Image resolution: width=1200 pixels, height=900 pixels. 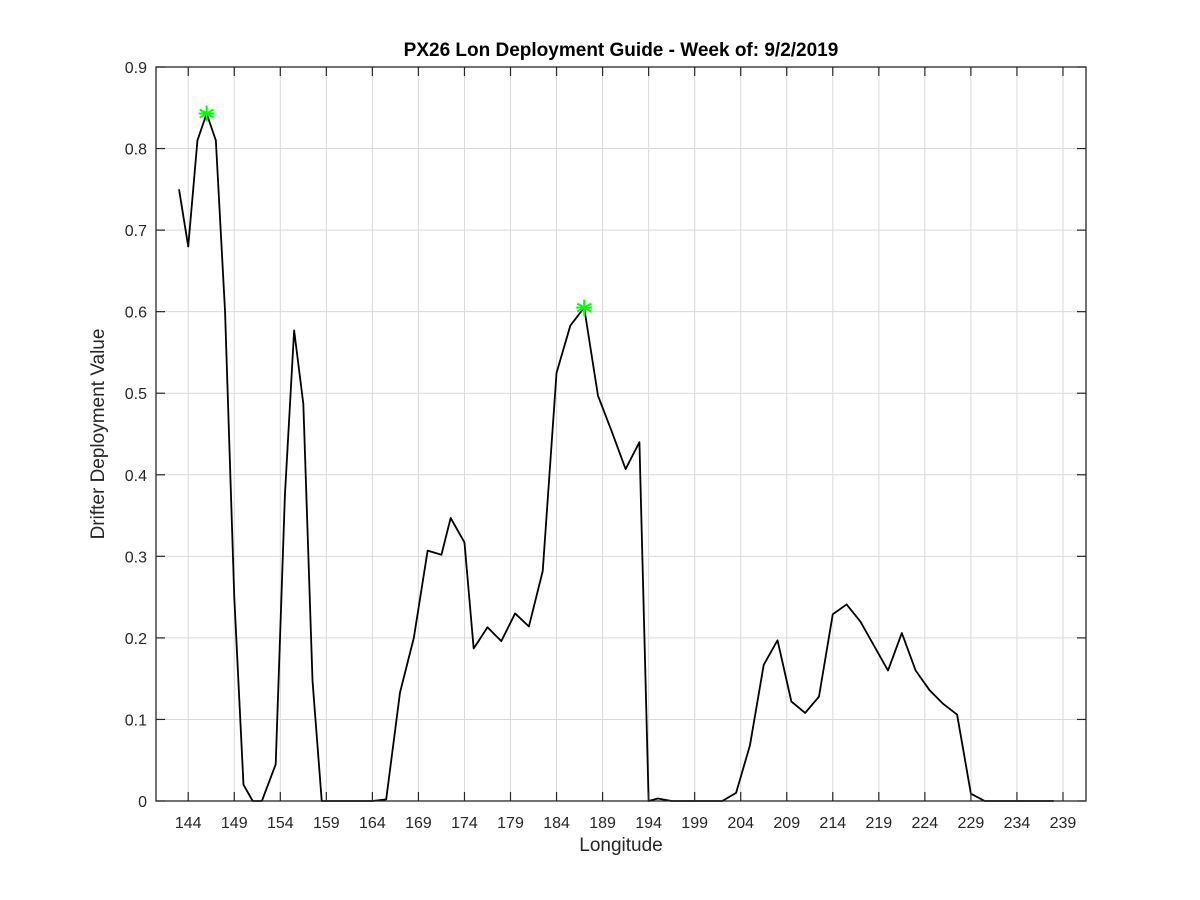 I want to click on x-tick-label: 204, so click(x=740, y=823).